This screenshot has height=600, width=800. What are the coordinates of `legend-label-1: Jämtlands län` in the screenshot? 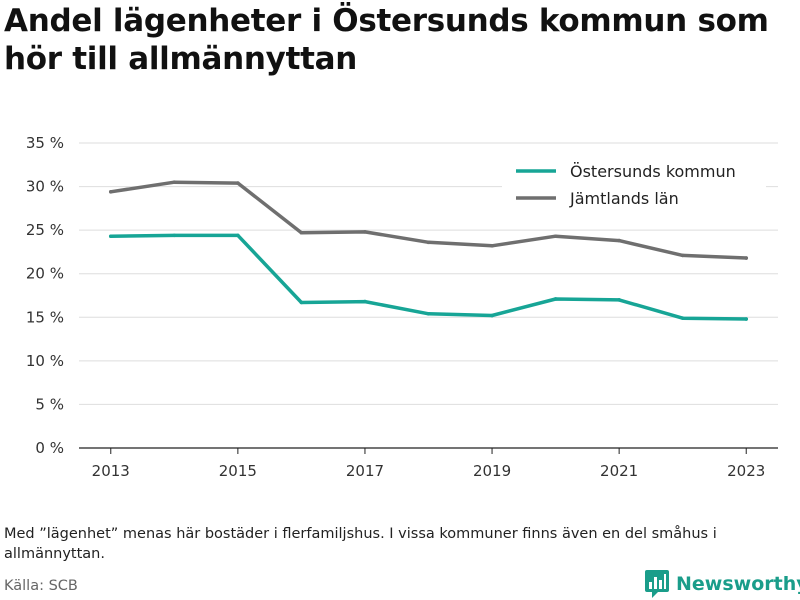 It's located at (624, 198).